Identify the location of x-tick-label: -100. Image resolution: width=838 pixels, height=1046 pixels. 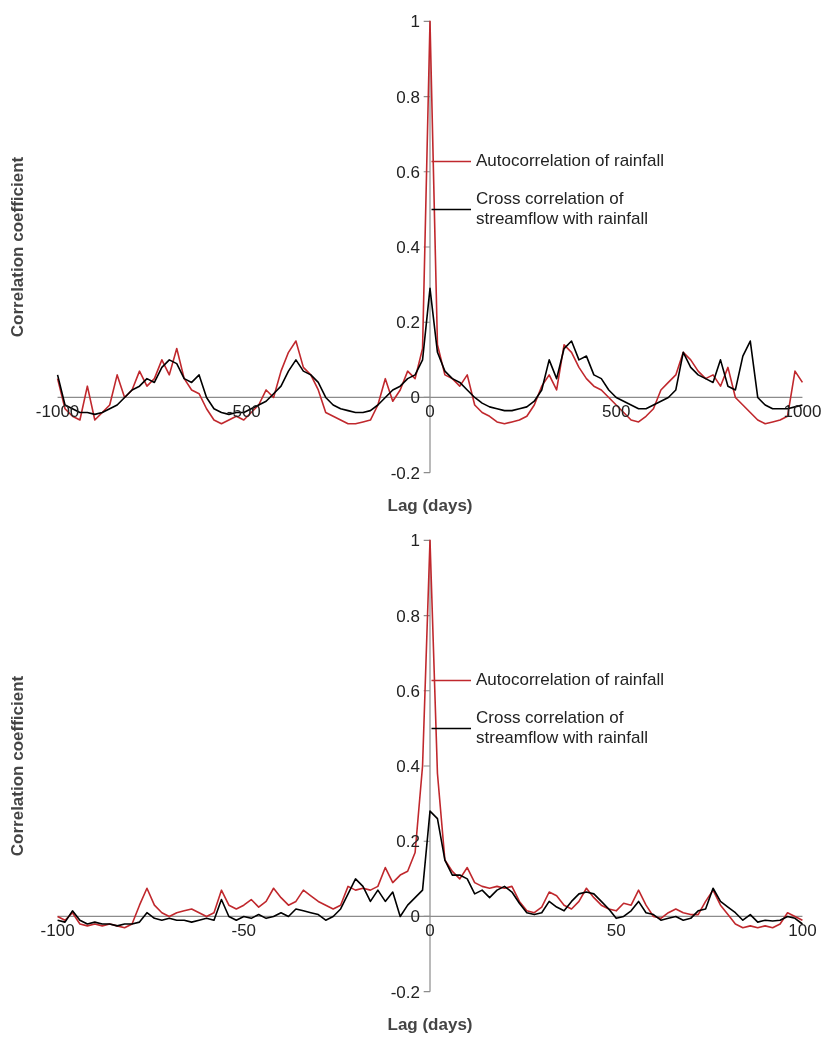
(57, 931).